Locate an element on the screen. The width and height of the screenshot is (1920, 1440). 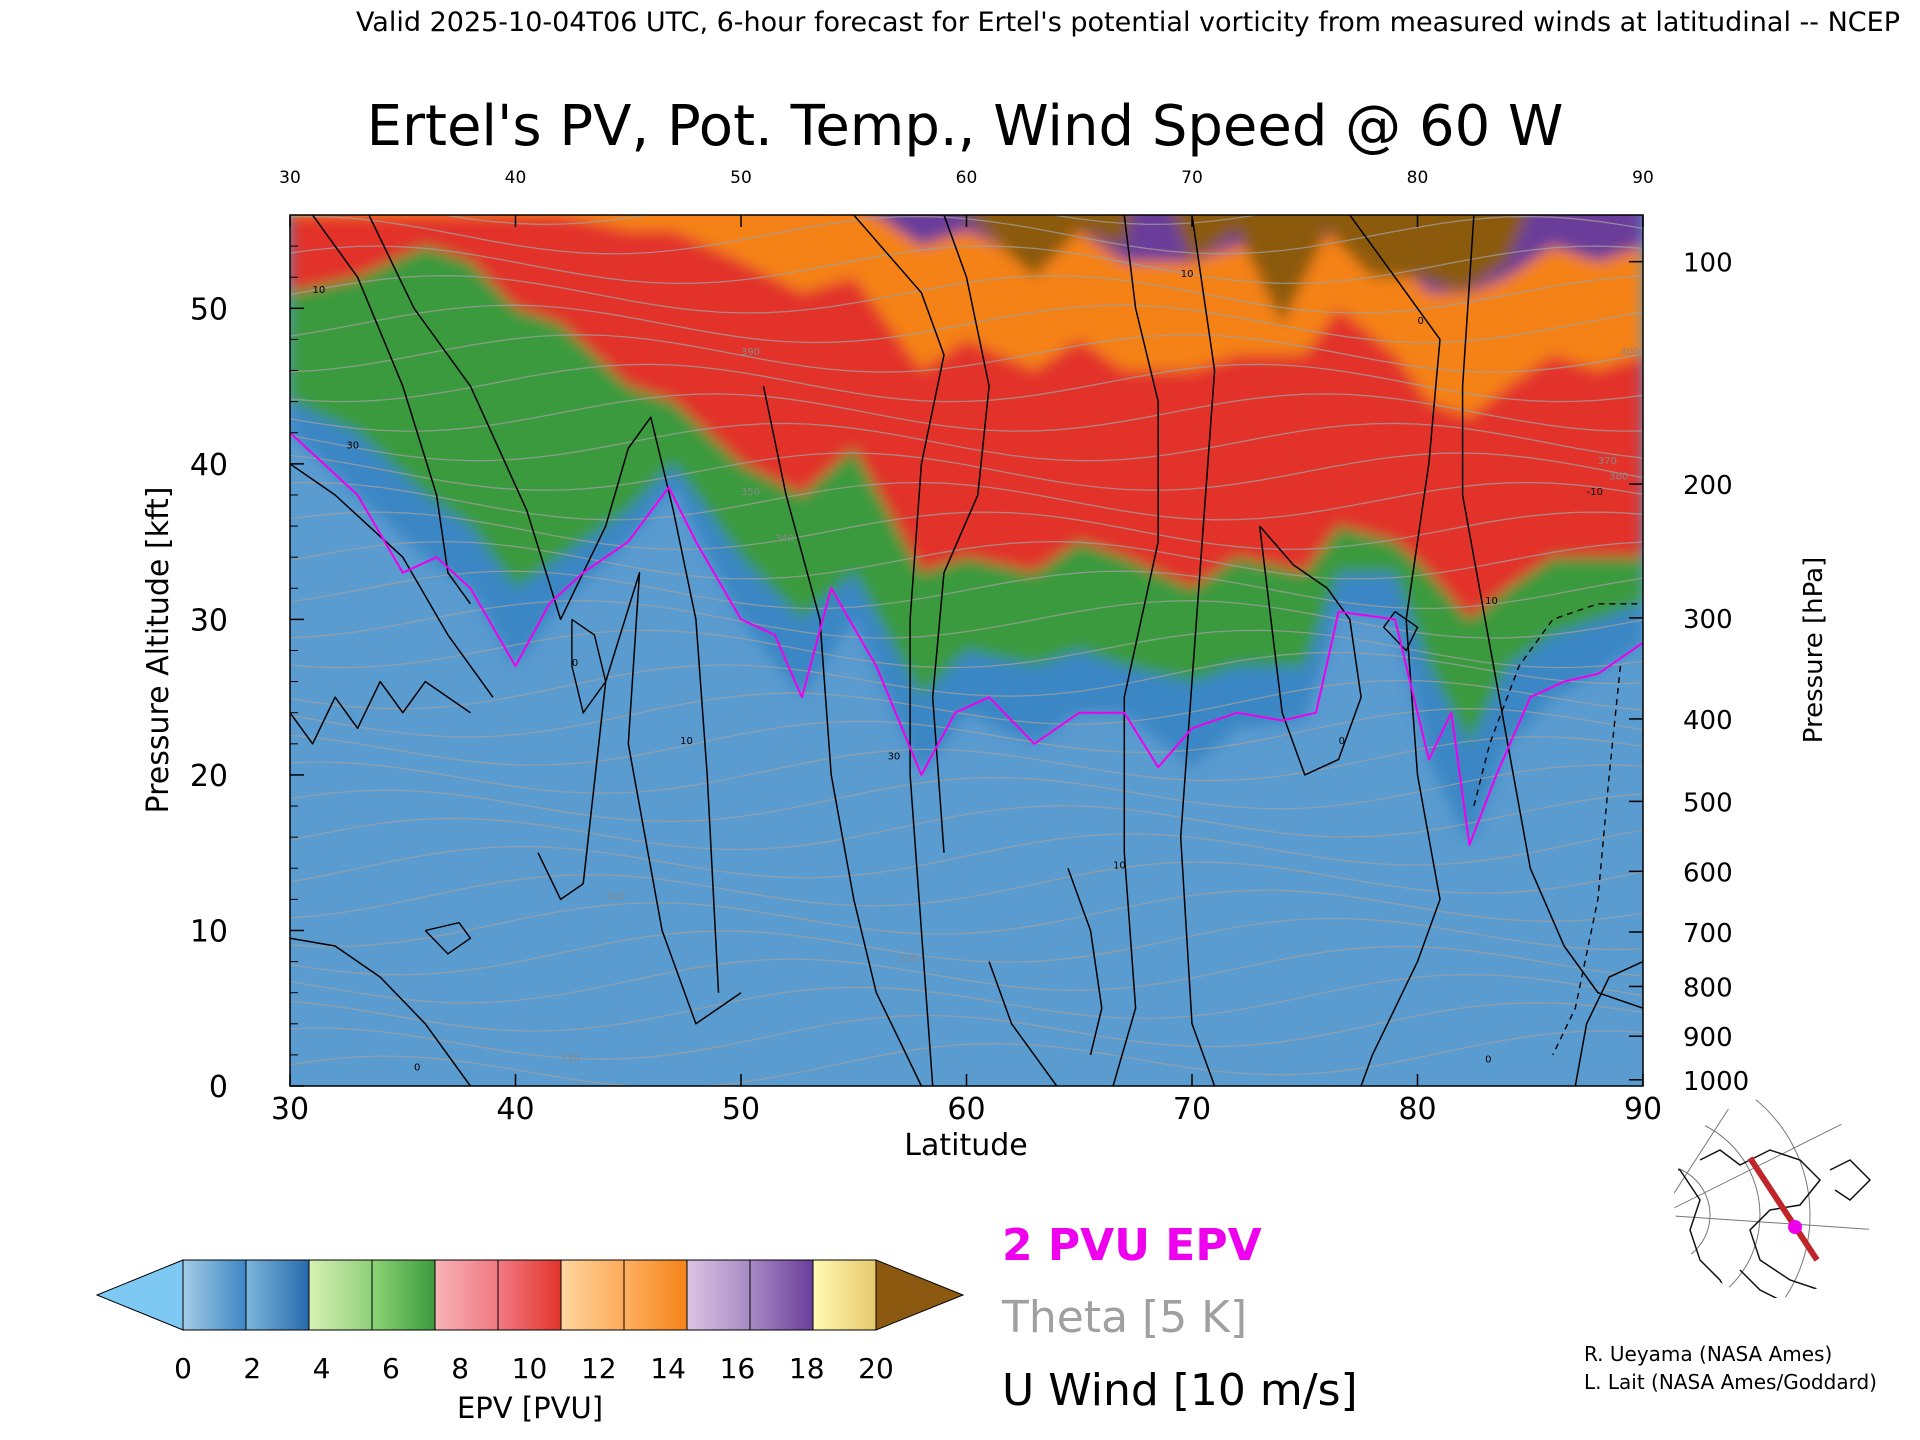
theta-label-5: 370 is located at coordinates (1607, 461).